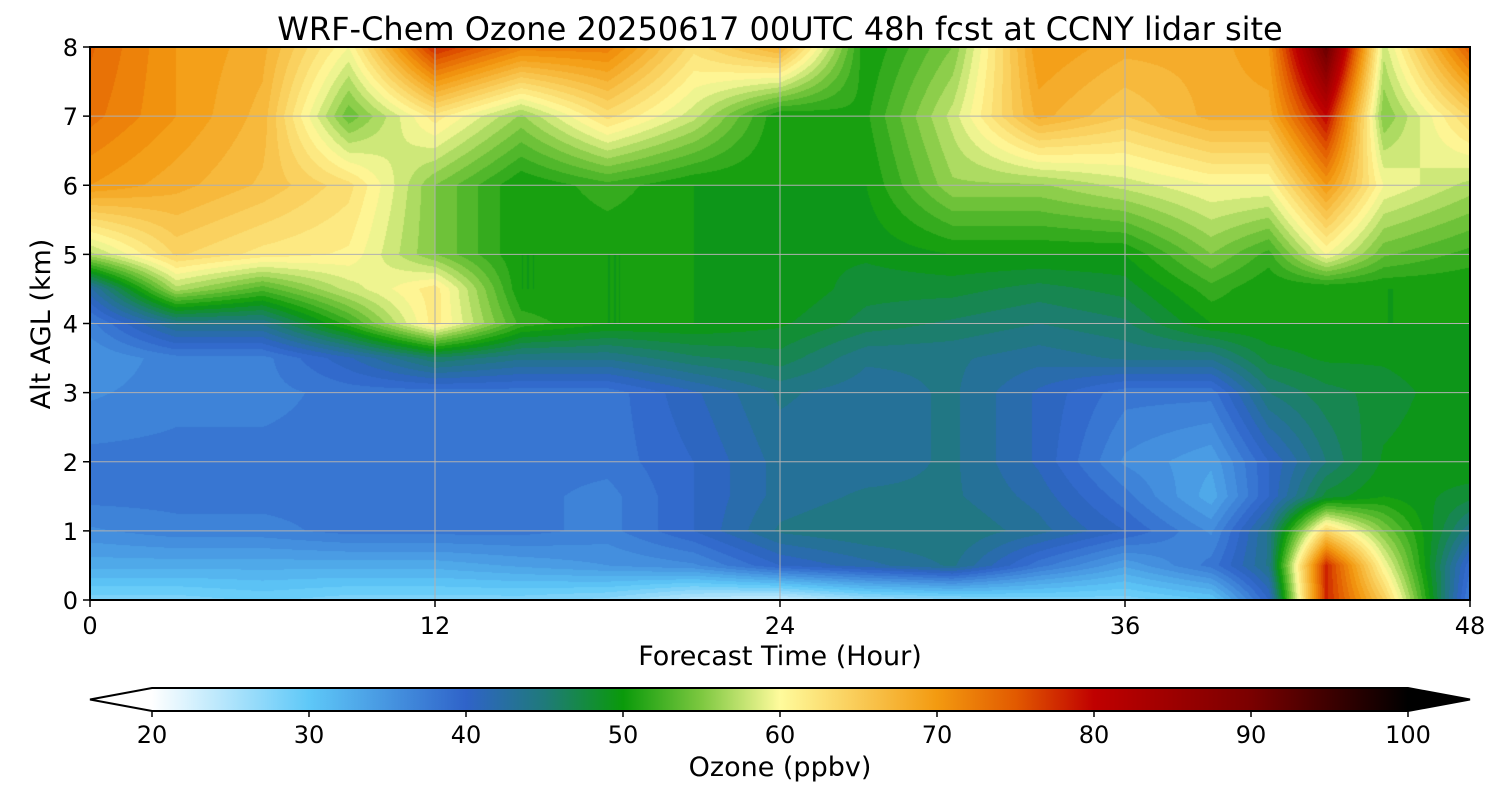  What do you see at coordinates (309, 735) in the screenshot?
I see `colorbar-tick-label: 30` at bounding box center [309, 735].